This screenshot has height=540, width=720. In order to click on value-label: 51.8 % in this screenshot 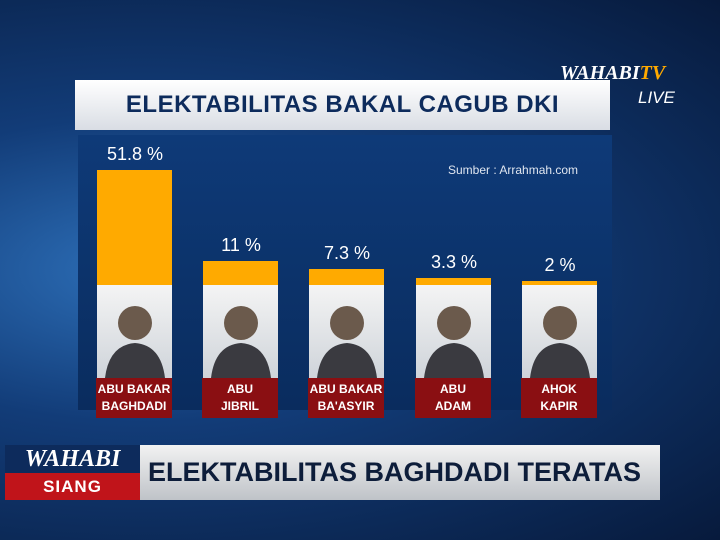, I will do `click(135, 154)`.